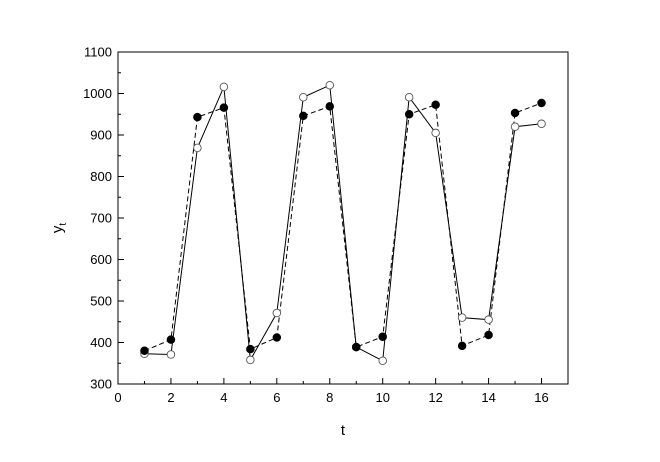 The height and width of the screenshot is (462, 660). What do you see at coordinates (101, 135) in the screenshot?
I see `y-tick-label: 900` at bounding box center [101, 135].